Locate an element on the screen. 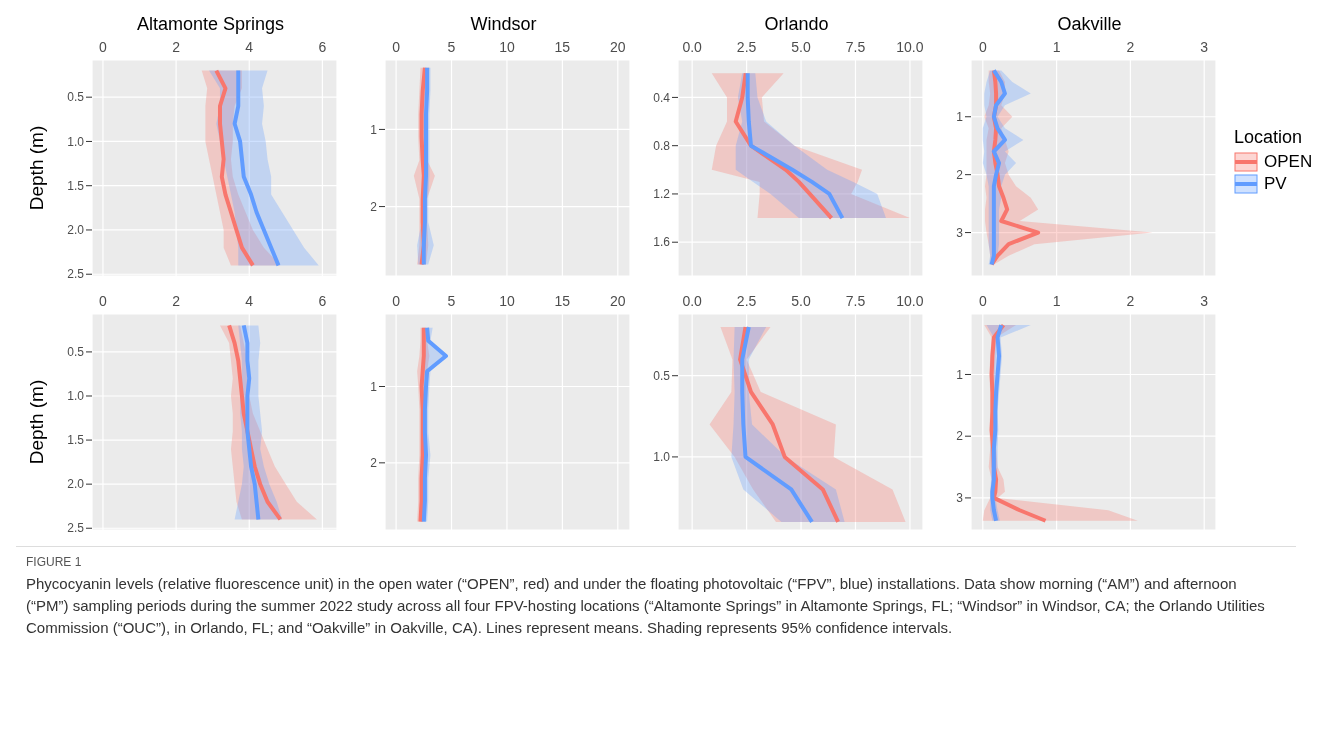  caption: FIGURE 1 is located at coordinates (54, 562).